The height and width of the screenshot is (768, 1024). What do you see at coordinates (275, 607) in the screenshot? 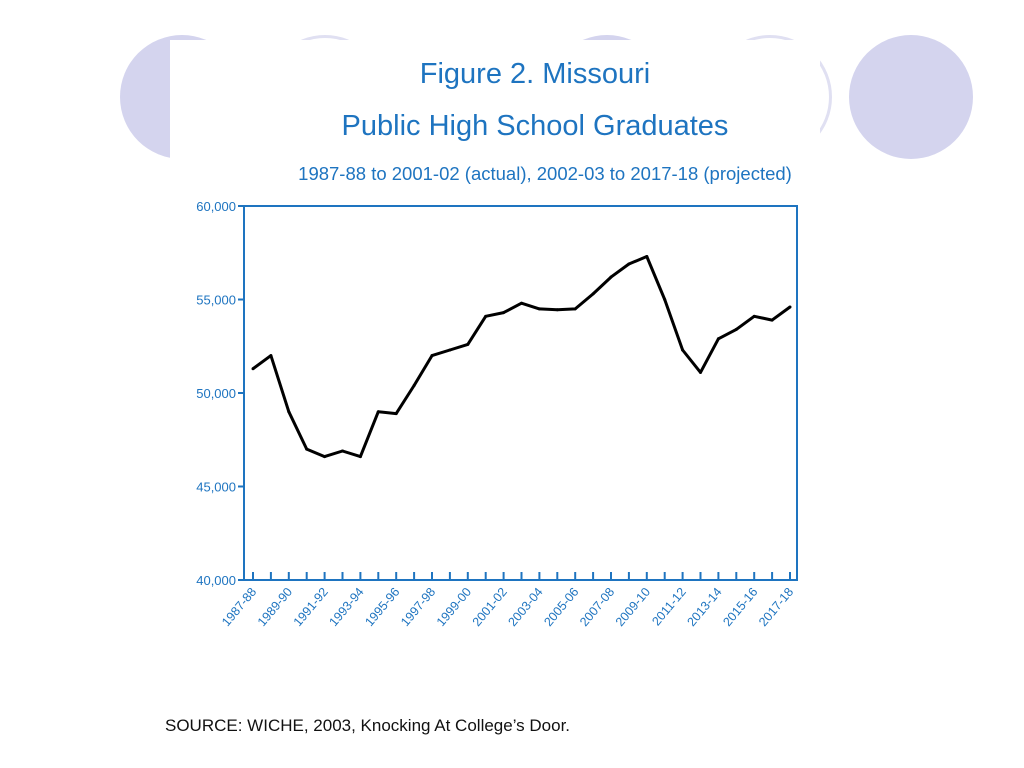
I see `x-tick-label: 1989-90` at bounding box center [275, 607].